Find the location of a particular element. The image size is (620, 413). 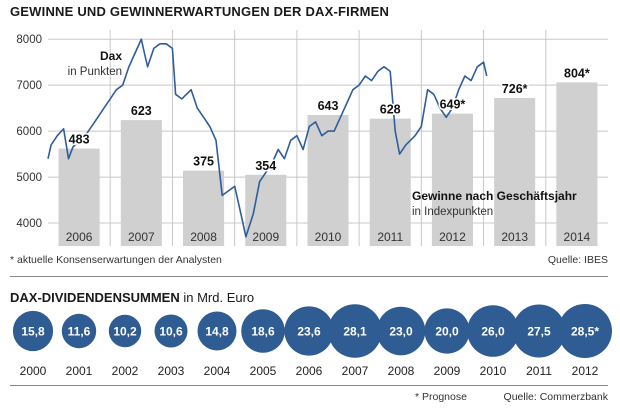

dividend-year-label: 2008 is located at coordinates (401, 371).